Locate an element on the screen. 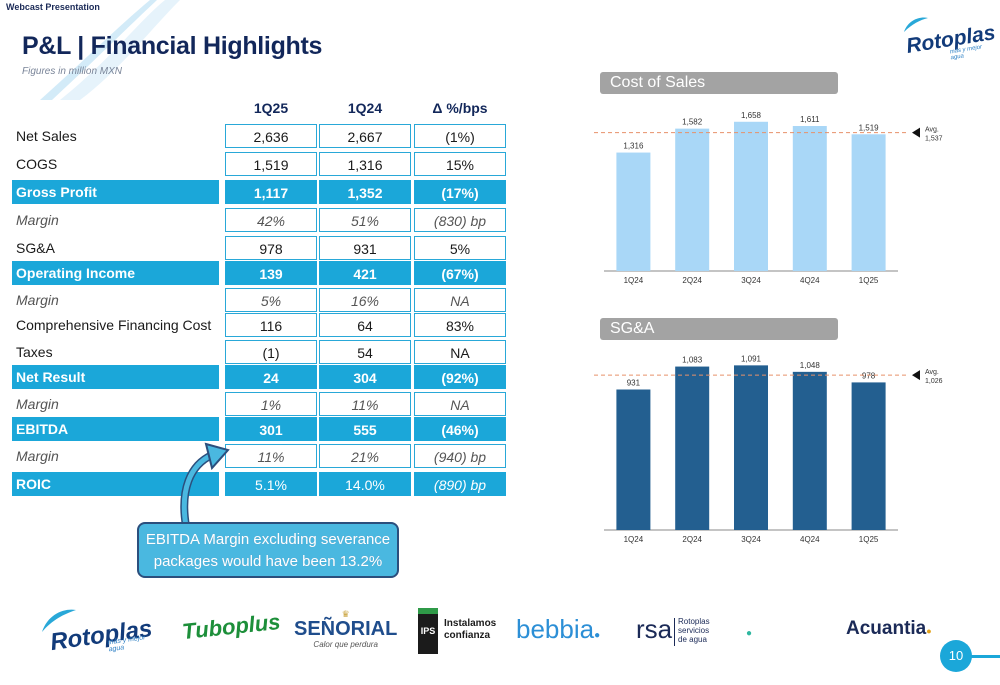  senorial-logo: ♛ SEÑORIAL Calor que perdura is located at coordinates (346, 630).